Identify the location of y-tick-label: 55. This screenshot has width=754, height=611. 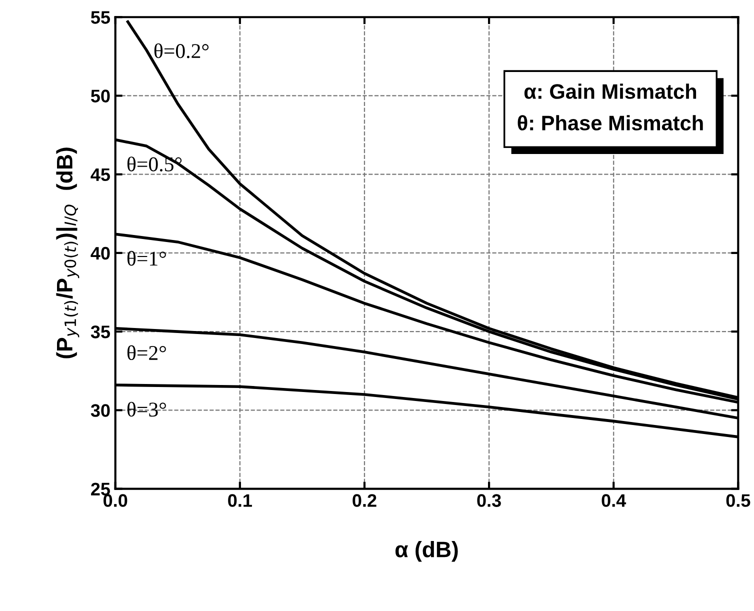
(100, 17).